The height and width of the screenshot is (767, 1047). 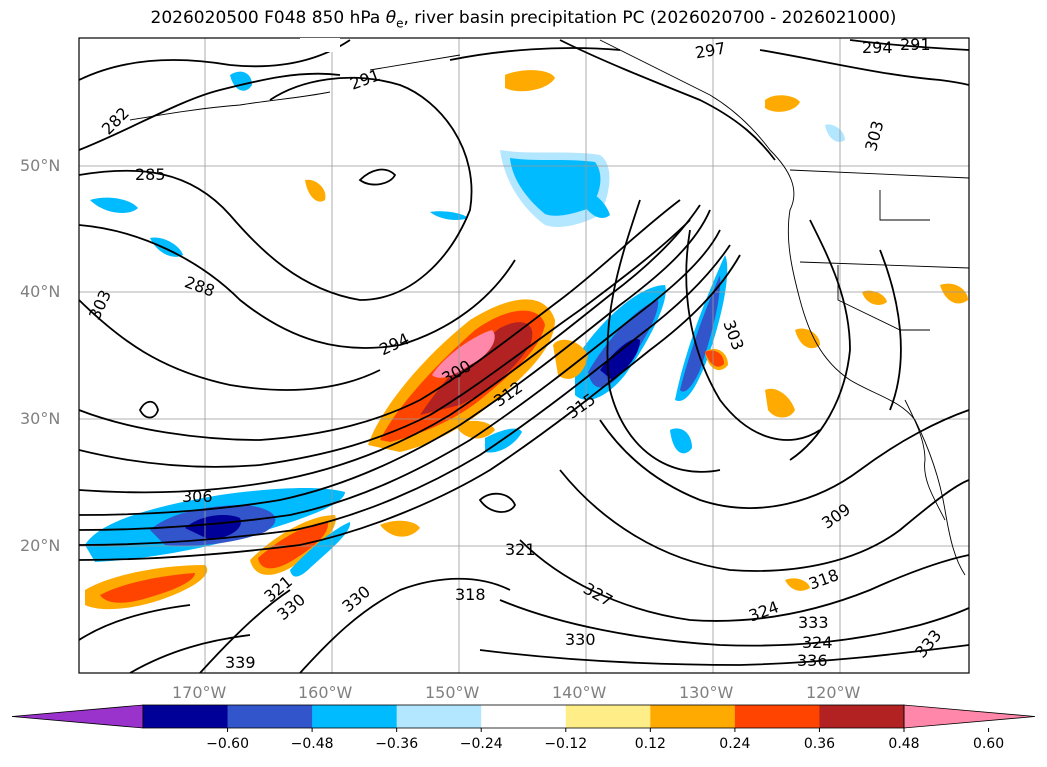 I want to click on colorbar-tick-label: 0.12, so click(x=650, y=744).